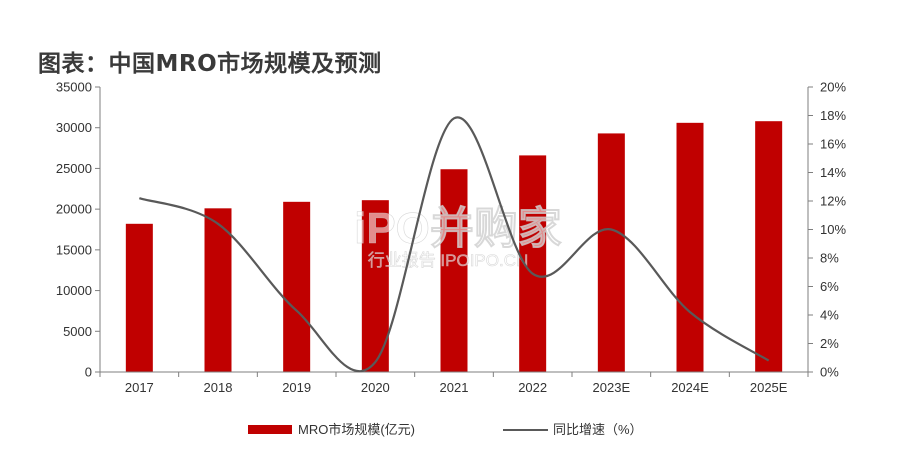  Describe the element at coordinates (833, 87) in the screenshot. I see `right-tick-label: 20%` at that location.